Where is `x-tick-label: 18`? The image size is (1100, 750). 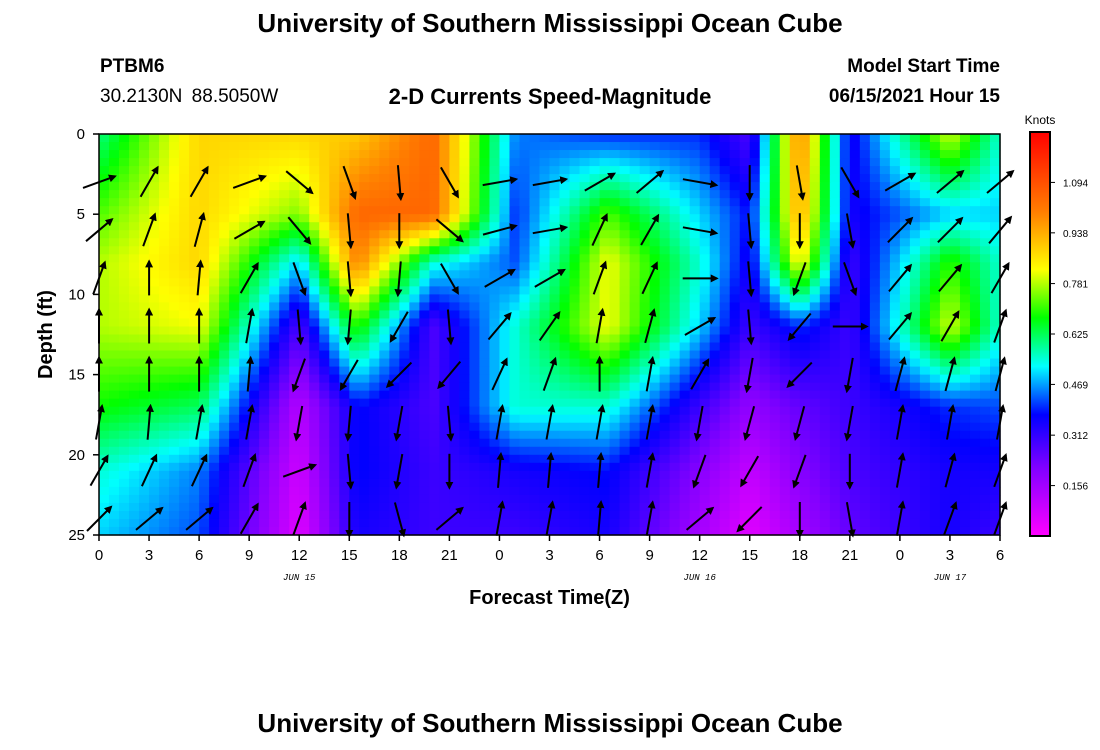
x-tick-label: 18 is located at coordinates (399, 555).